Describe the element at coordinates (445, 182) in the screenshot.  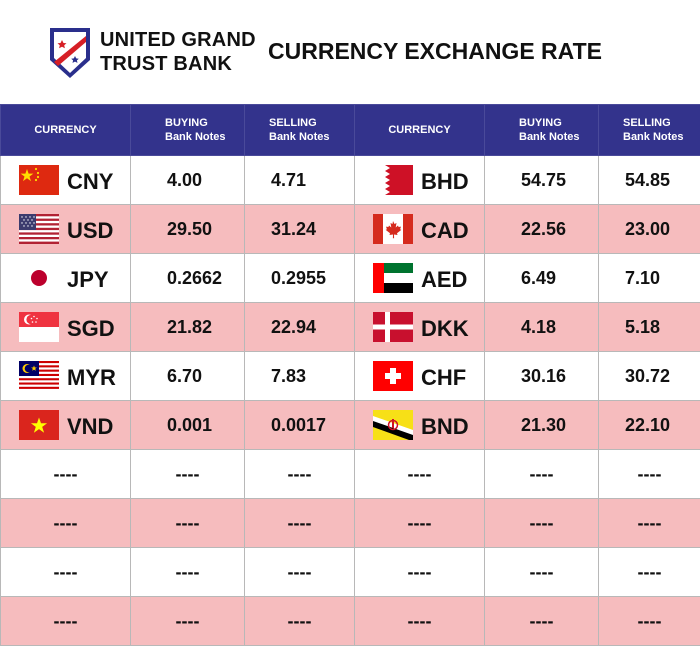
I see `currency-code: BHD` at that location.